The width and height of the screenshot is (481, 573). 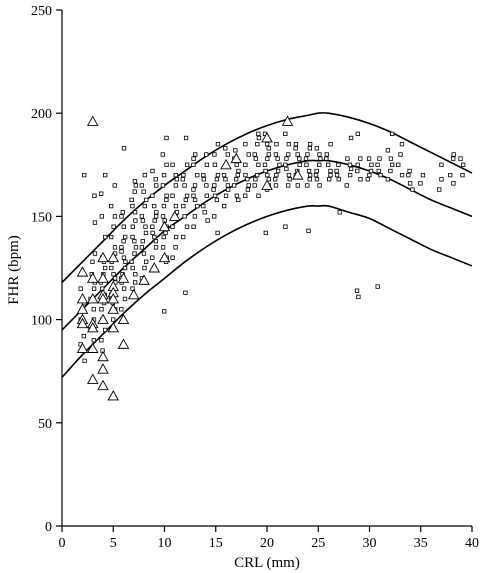 I want to click on x-tick-label: 30, so click(x=370, y=543).